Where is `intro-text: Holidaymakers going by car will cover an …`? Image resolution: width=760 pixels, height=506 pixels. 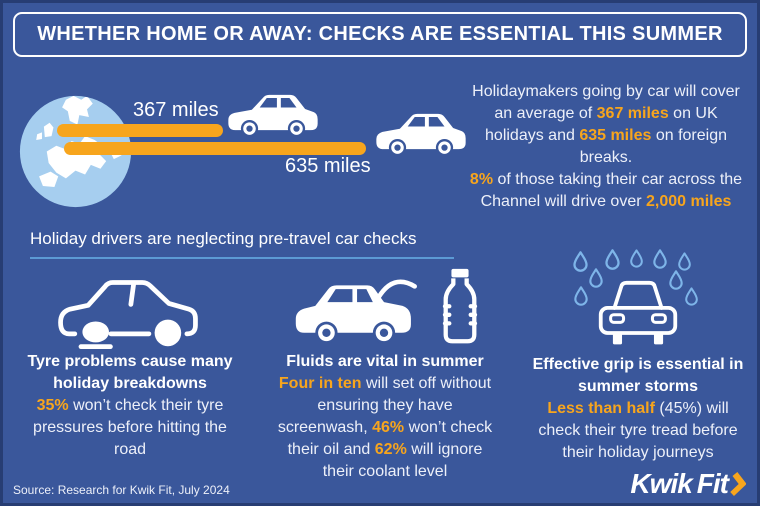 intro-text: Holidaymakers going by car will cover an … is located at coordinates (606, 146).